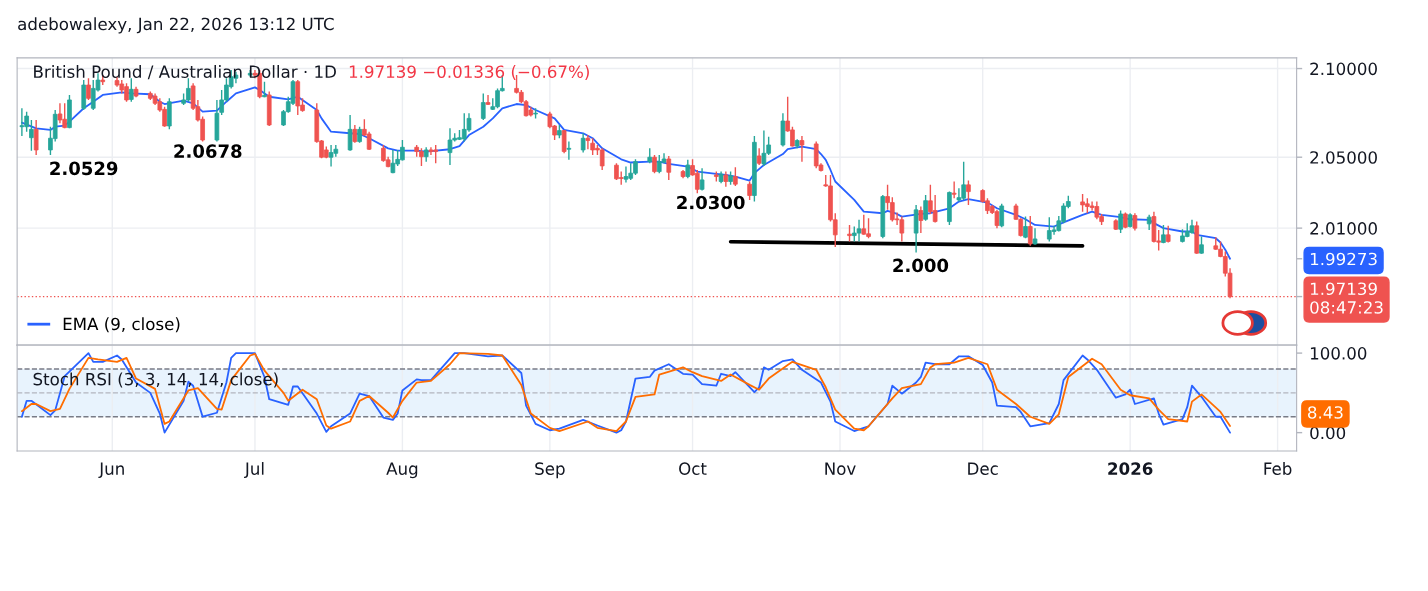  Describe the element at coordinates (1343, 259) in the screenshot. I see `y-tick-label: 1.99273` at that location.